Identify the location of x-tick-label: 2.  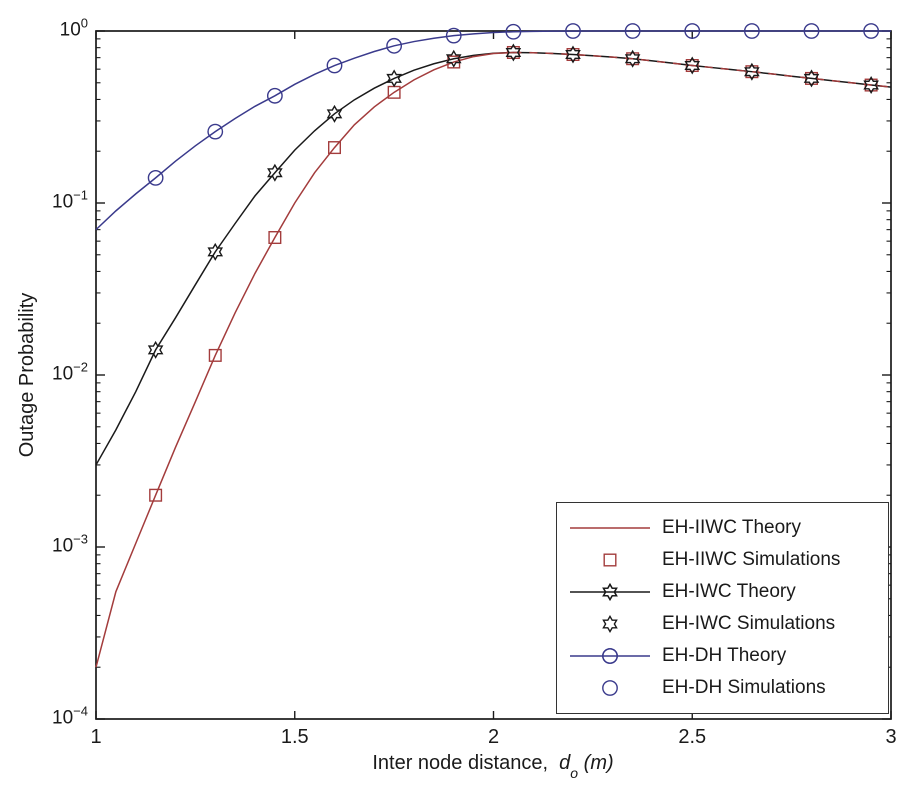
(493, 737).